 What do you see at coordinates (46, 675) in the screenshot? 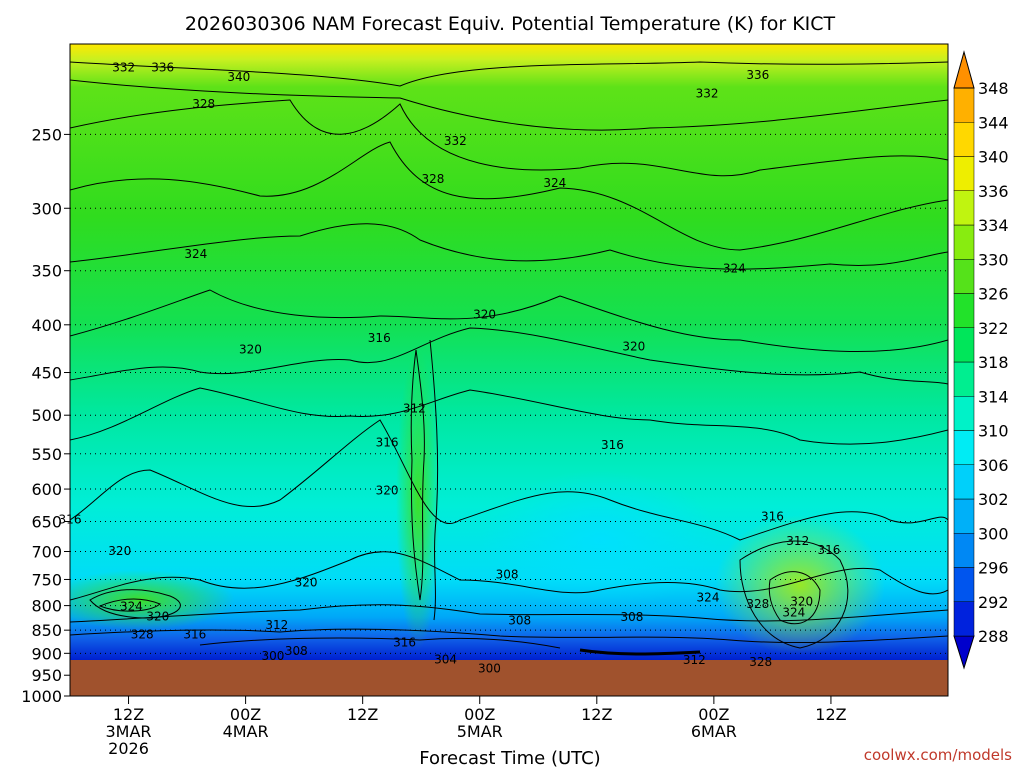
I see `y-tick-label: 950` at bounding box center [46, 675].